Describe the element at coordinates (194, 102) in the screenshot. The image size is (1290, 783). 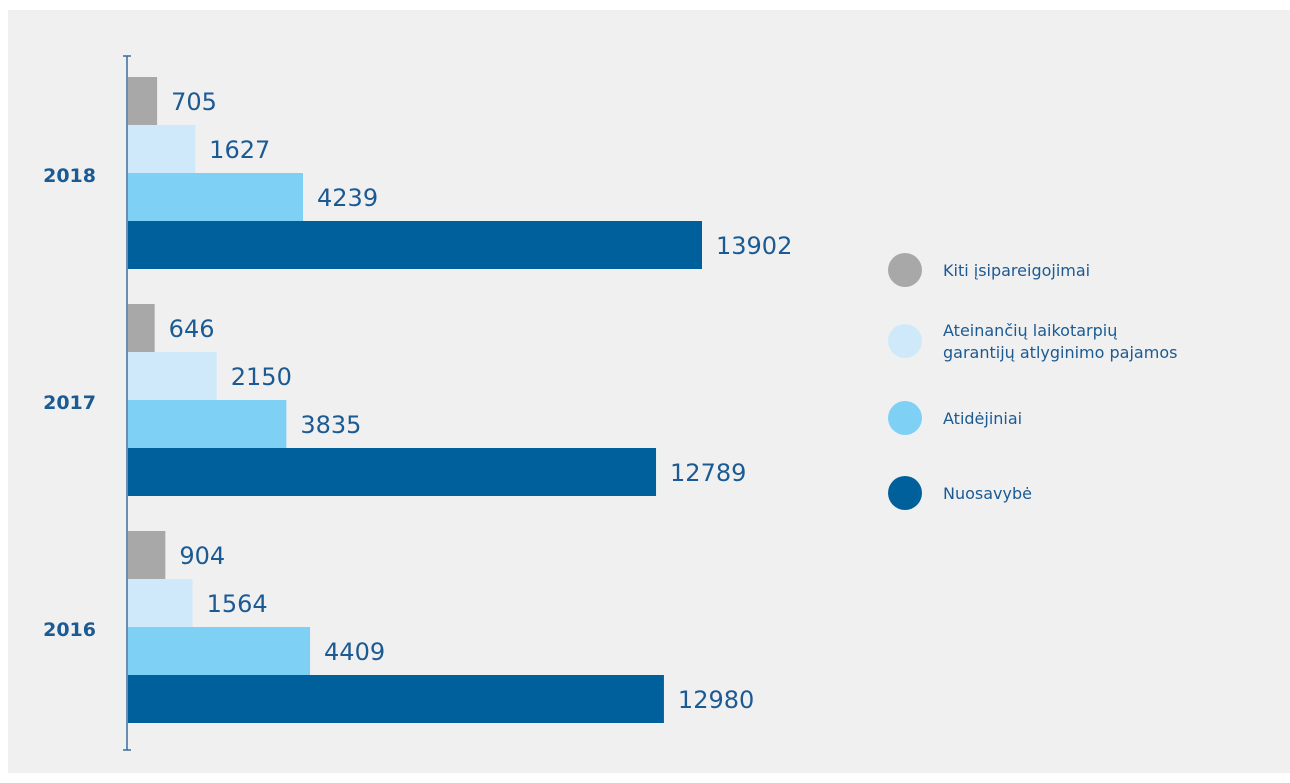
I see `data-label: 705` at that location.